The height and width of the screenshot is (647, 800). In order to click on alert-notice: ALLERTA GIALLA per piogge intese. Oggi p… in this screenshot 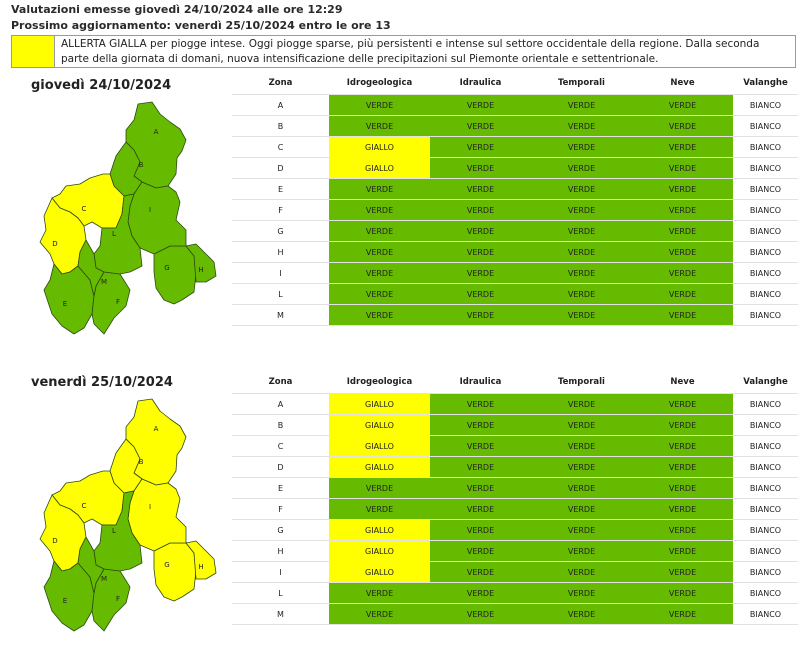, I will do `click(403, 51)`.